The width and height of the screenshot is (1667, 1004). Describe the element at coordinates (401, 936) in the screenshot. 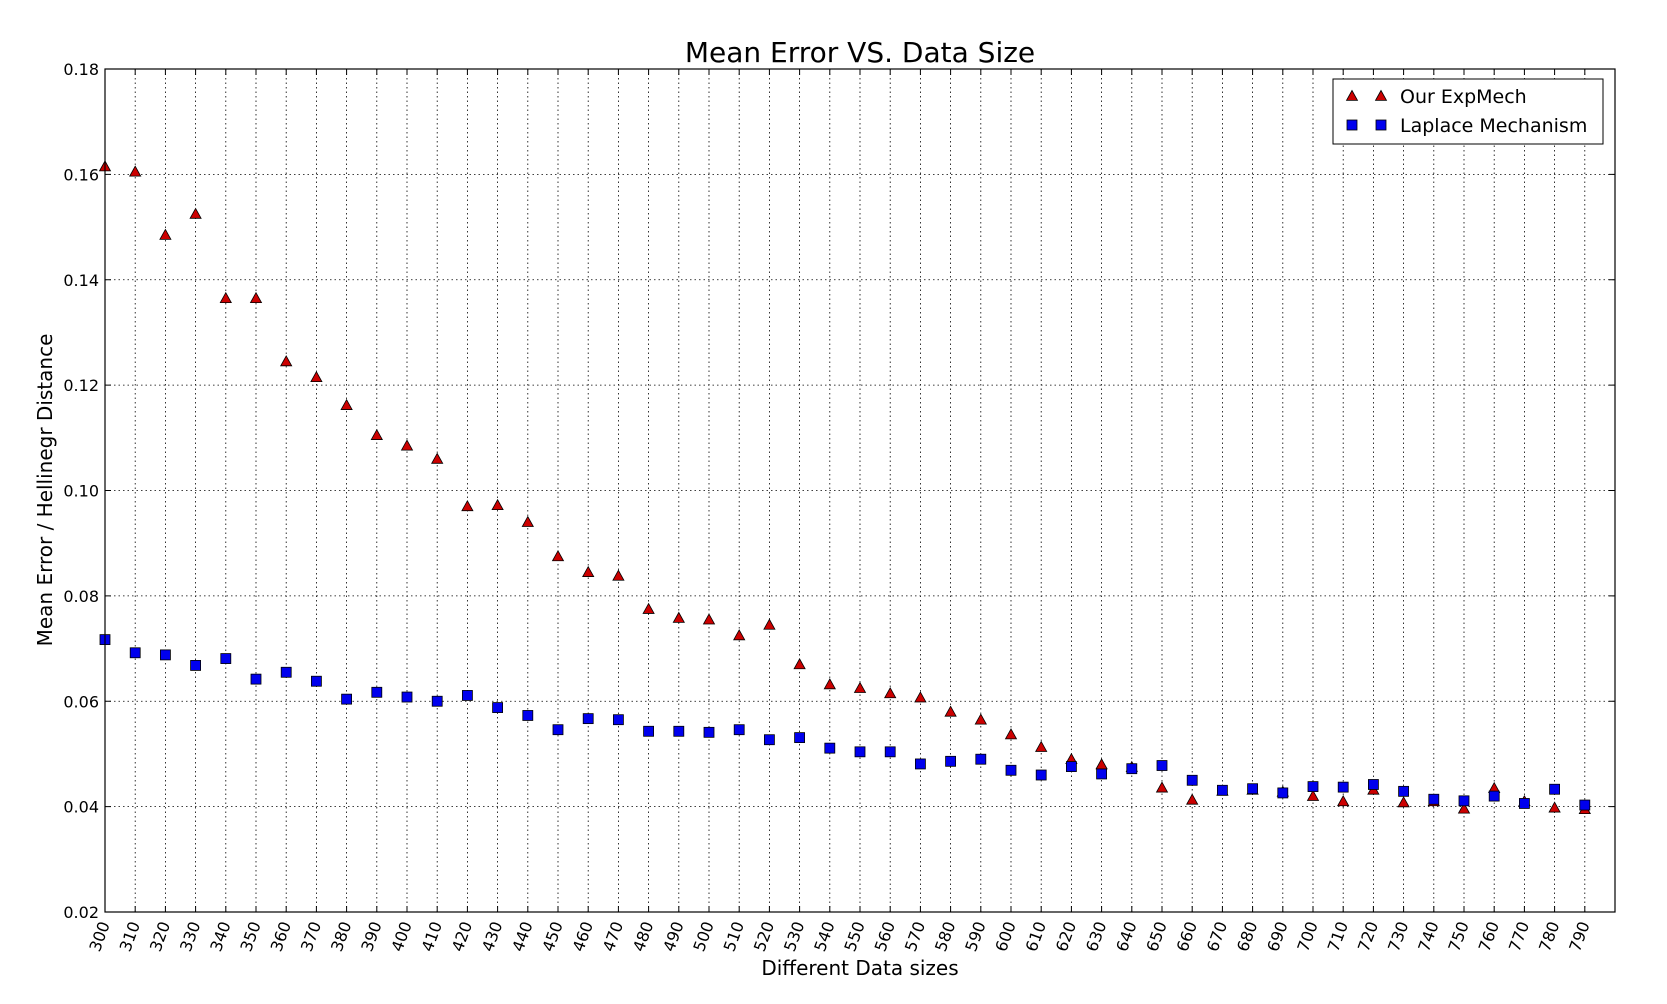

I see `x-tick-label: 400` at that location.